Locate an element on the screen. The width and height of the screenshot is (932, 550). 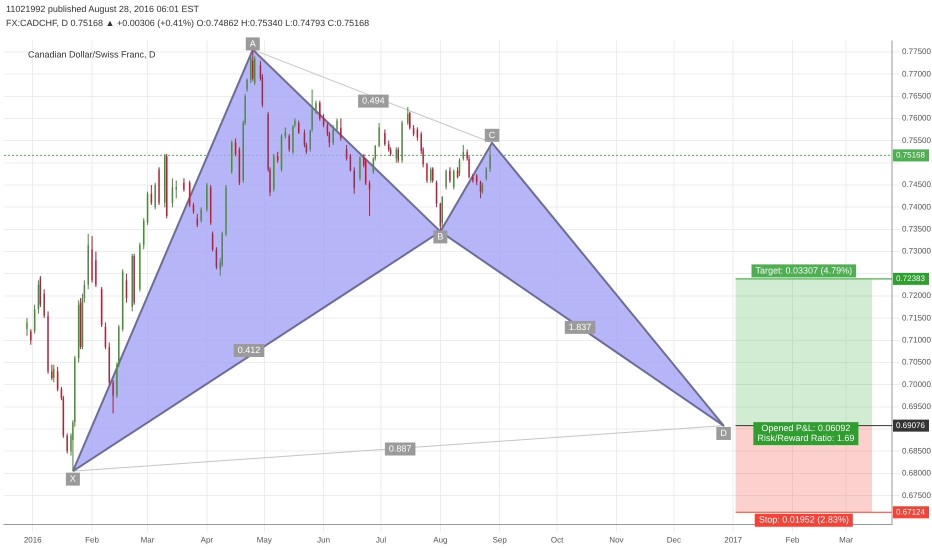
x-tick-label: 2017 is located at coordinates (733, 539).